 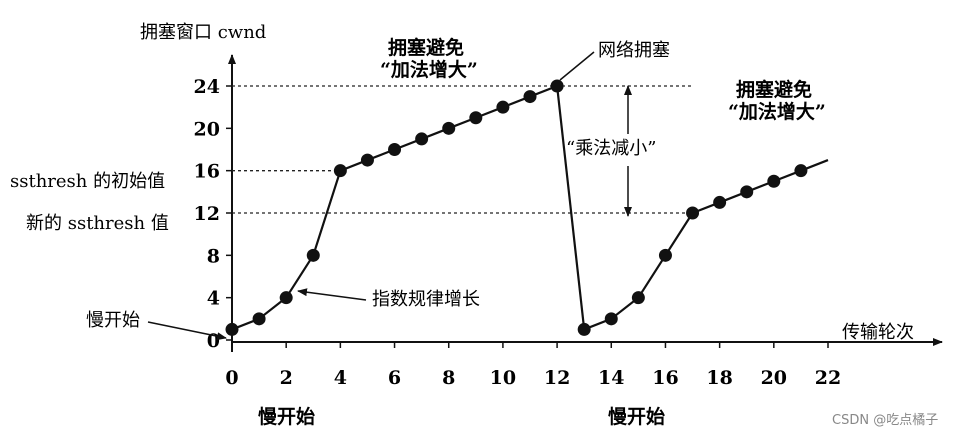 What do you see at coordinates (187, 331) in the screenshot?
I see `slow-start-arrow` at bounding box center [187, 331].